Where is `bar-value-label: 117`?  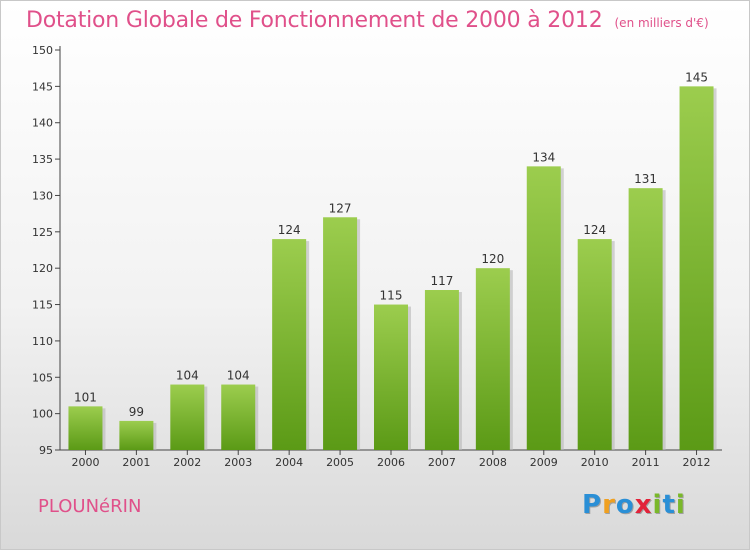
bar-value-label: 117 is located at coordinates (441, 281).